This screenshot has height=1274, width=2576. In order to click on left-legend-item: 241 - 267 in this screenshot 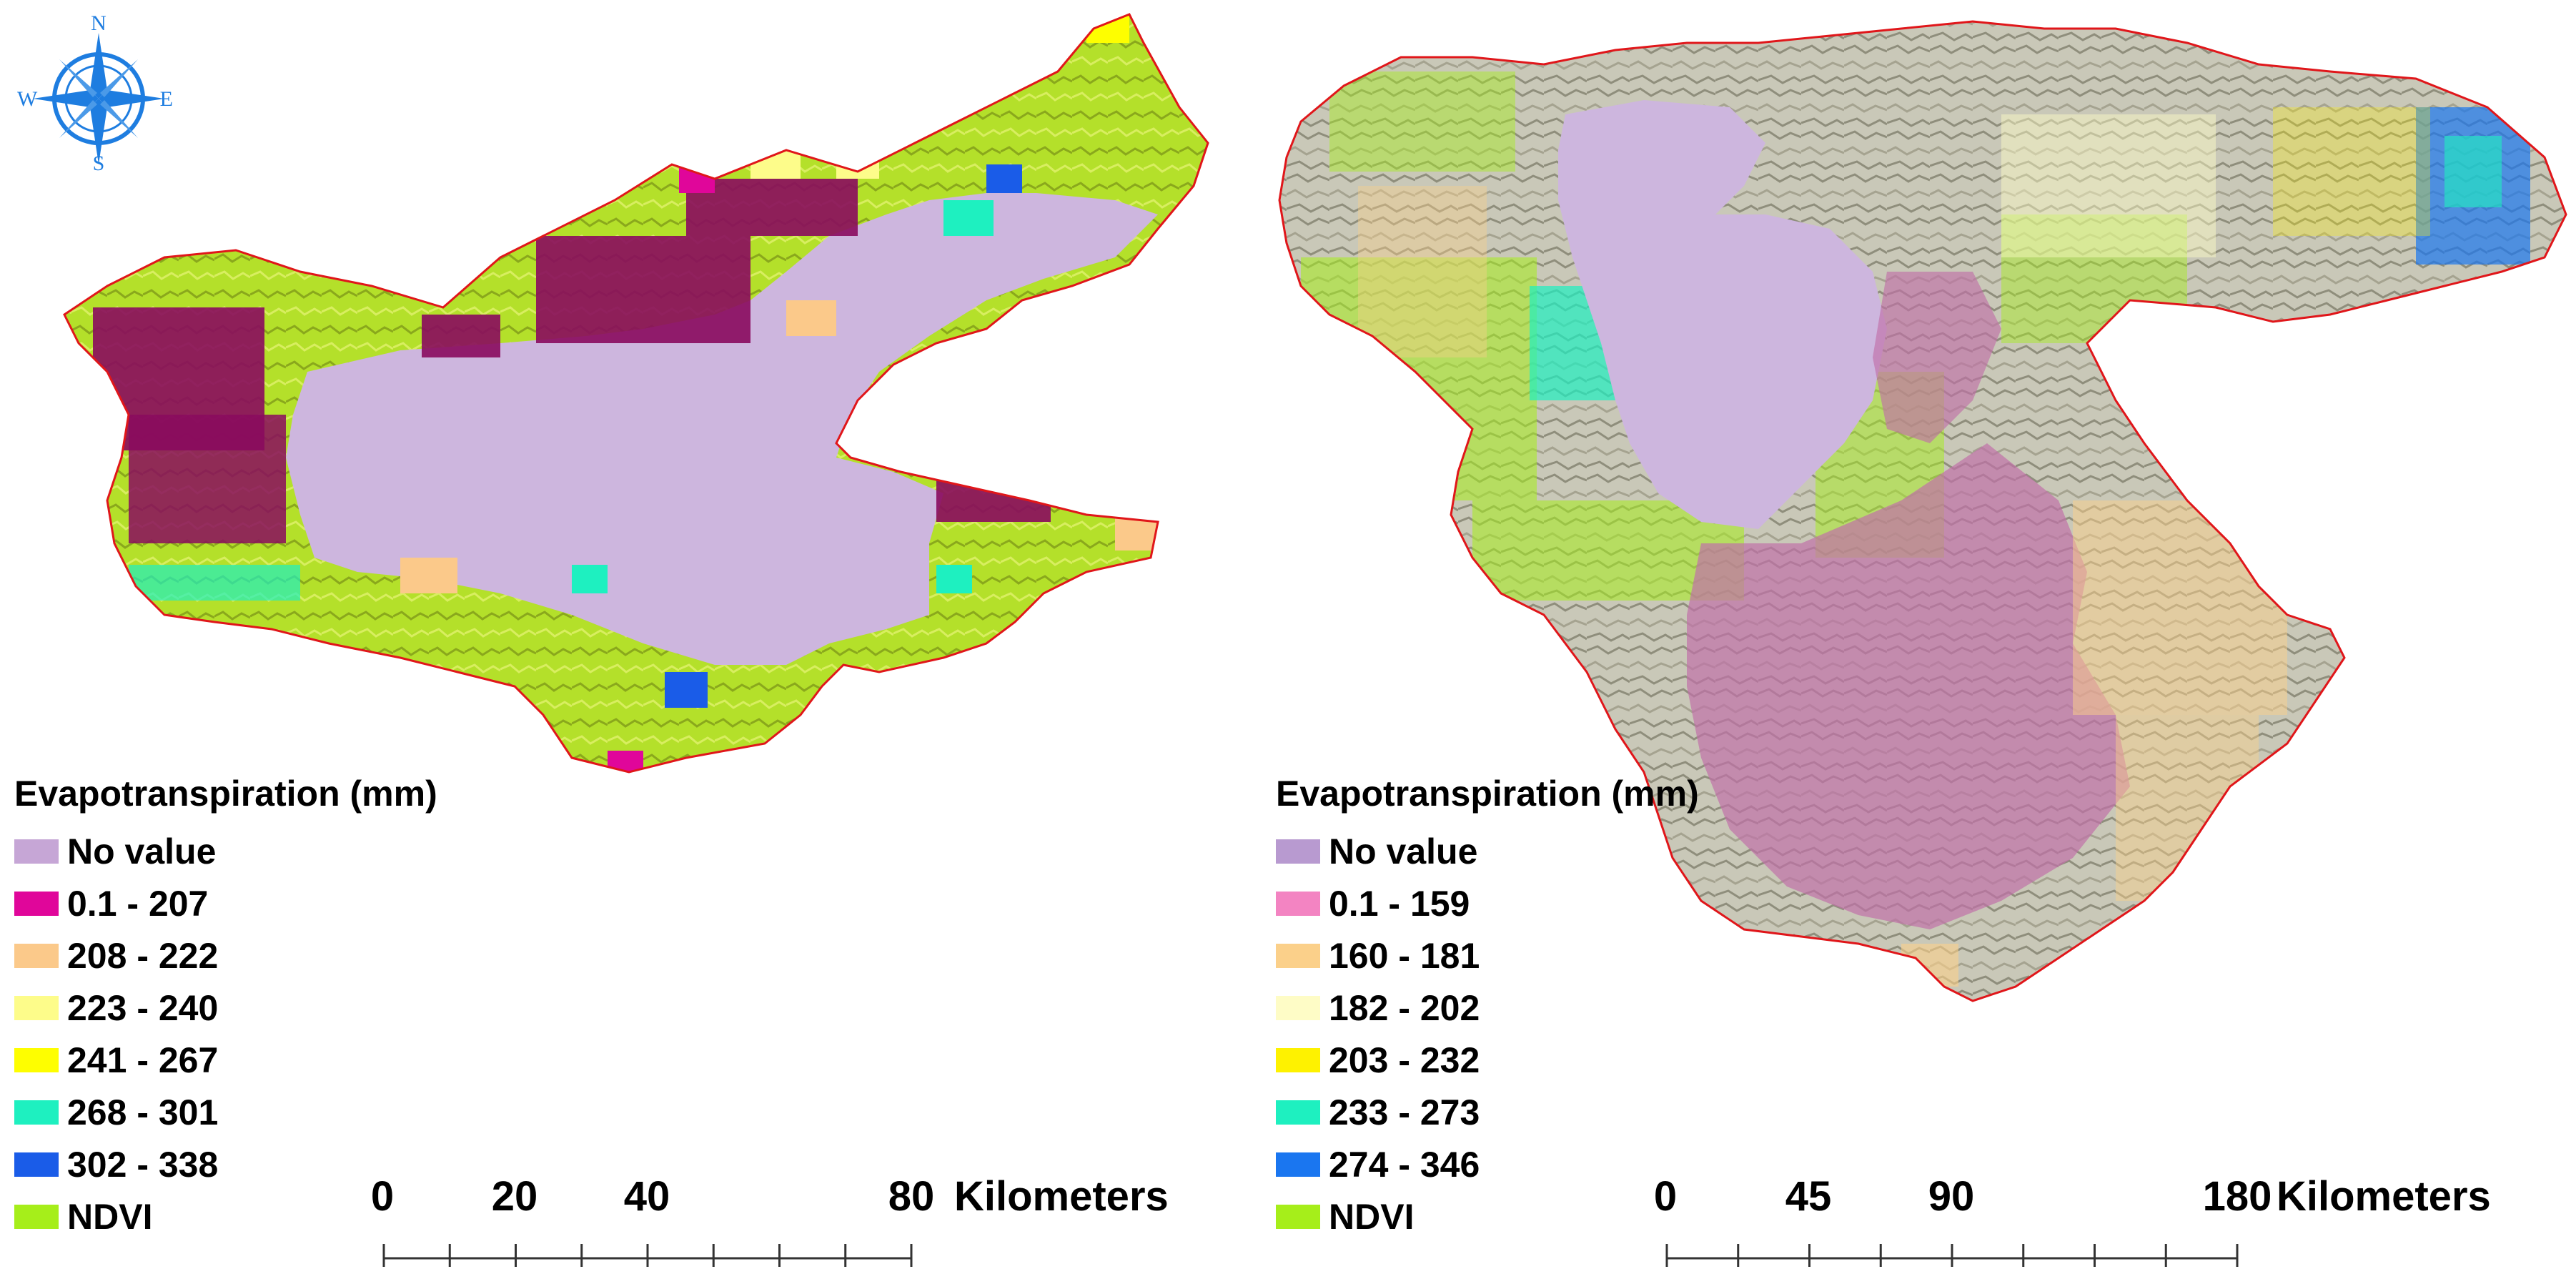, I will do `click(226, 1060)`.